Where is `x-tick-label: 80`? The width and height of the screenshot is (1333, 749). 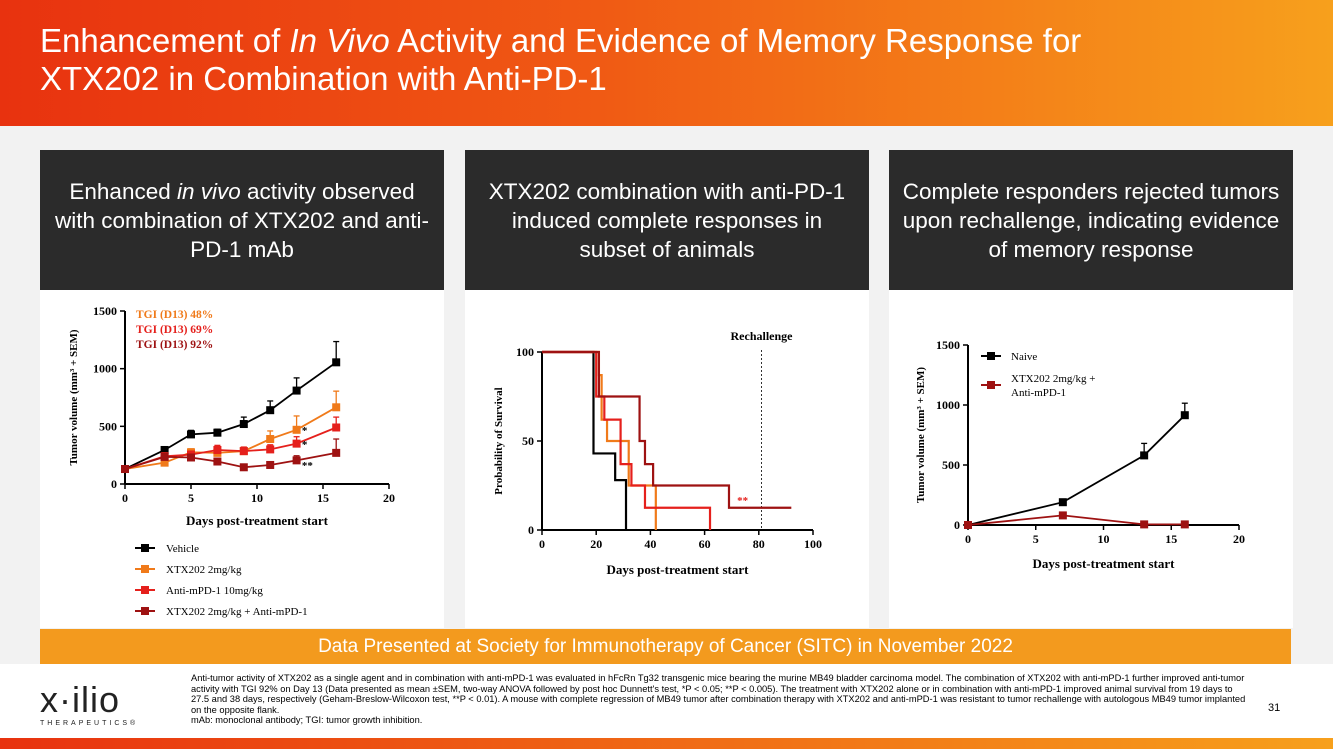
x-tick-label: 80 is located at coordinates (759, 544).